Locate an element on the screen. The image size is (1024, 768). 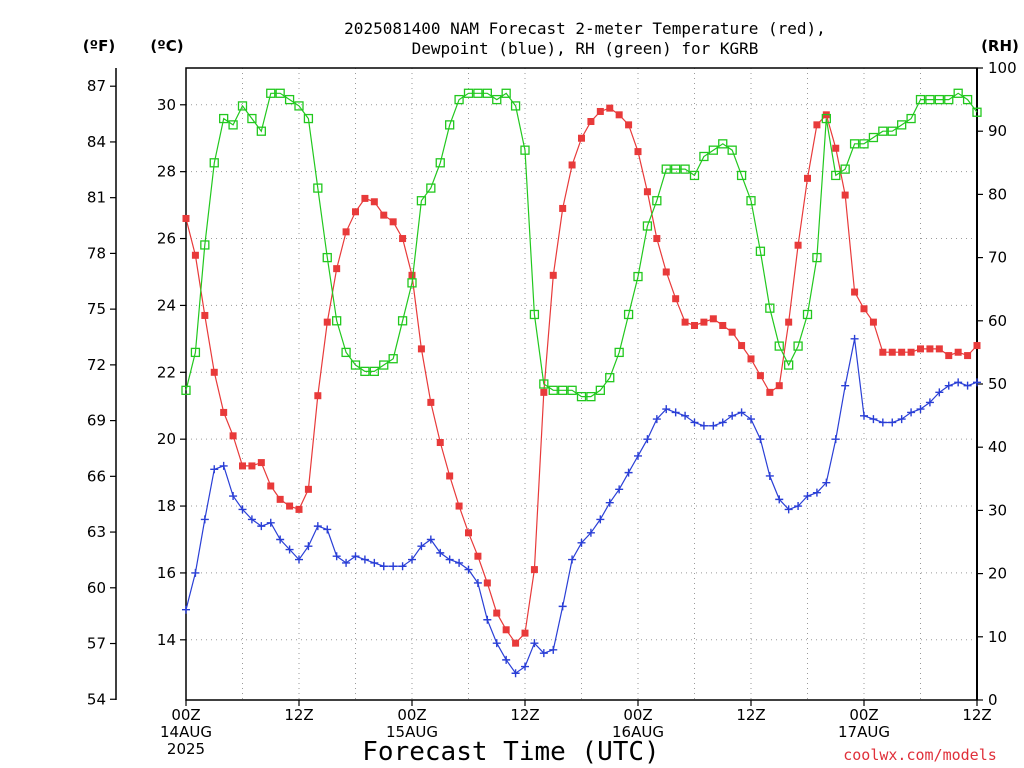
rh-tick-label: 50 is located at coordinates (997, 384).